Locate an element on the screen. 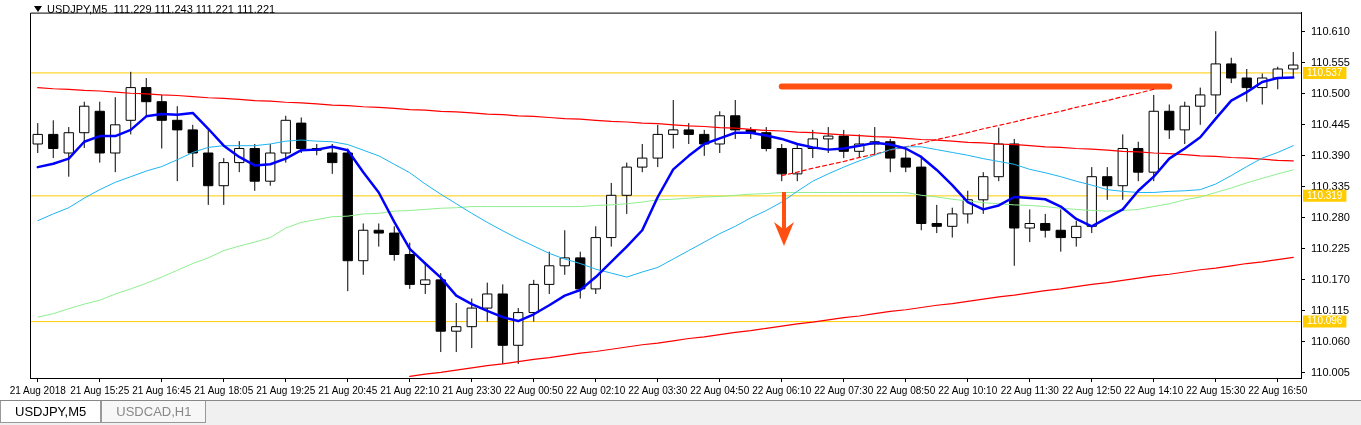  x-tick-label: 21 Aug 20:45 is located at coordinates (348, 390).